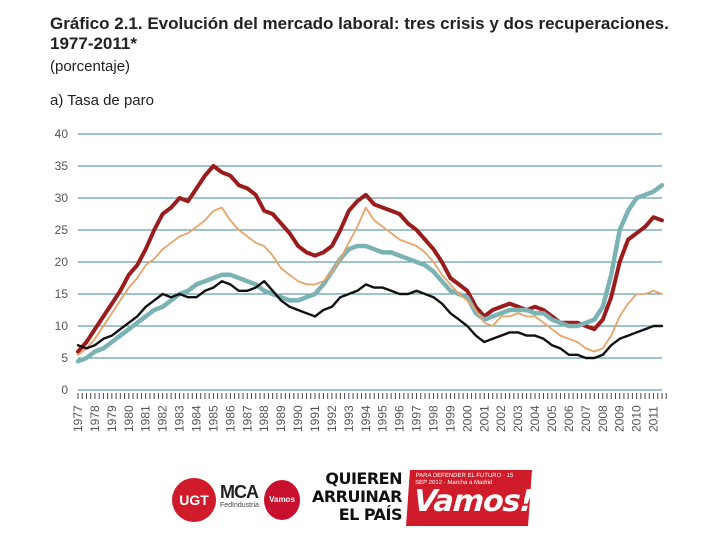  Describe the element at coordinates (370, 320) in the screenshot. I see `series-line-black` at that location.